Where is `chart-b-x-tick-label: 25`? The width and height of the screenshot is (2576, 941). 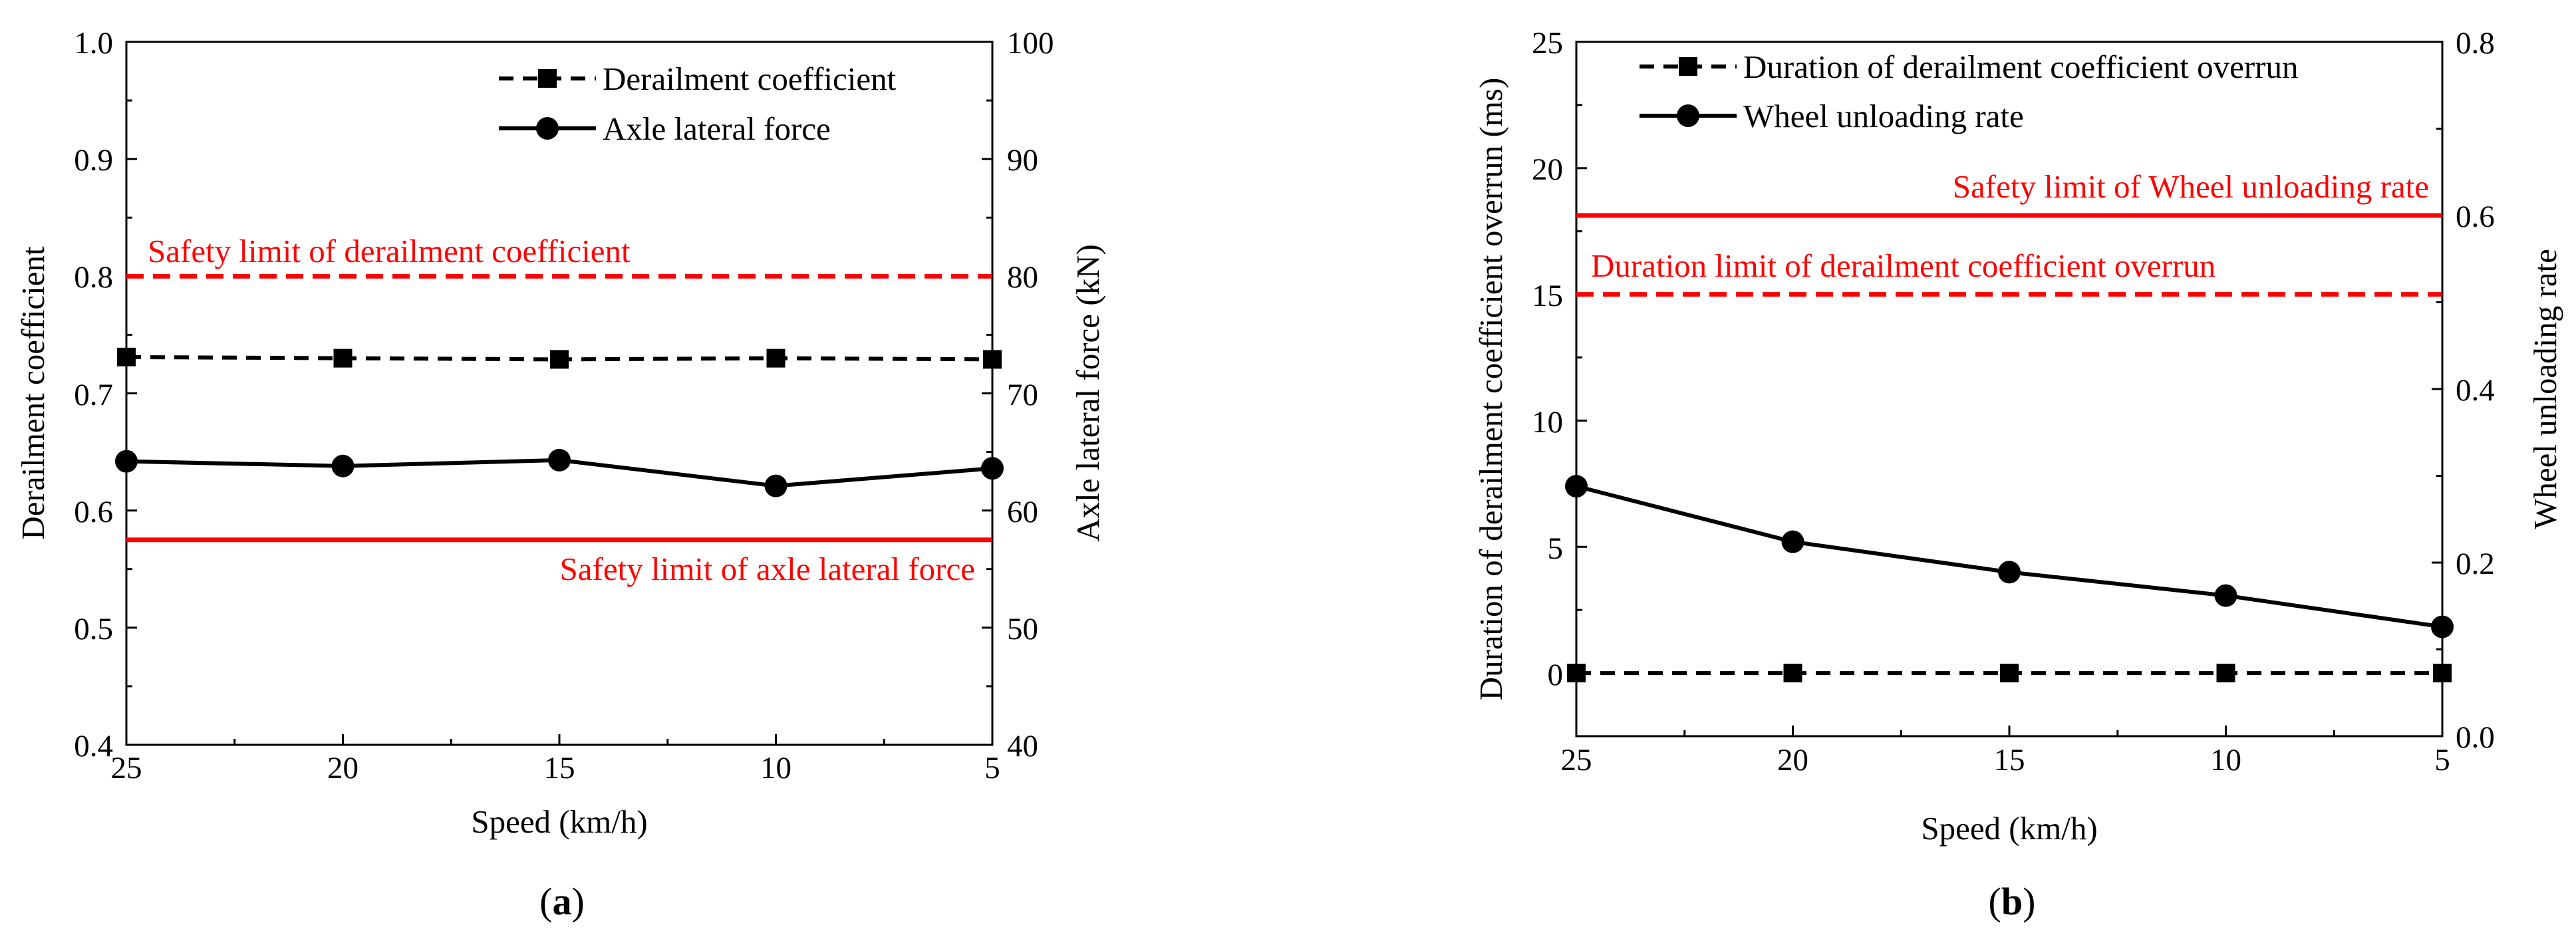
chart-b-x-tick-label: 25 is located at coordinates (1576, 760).